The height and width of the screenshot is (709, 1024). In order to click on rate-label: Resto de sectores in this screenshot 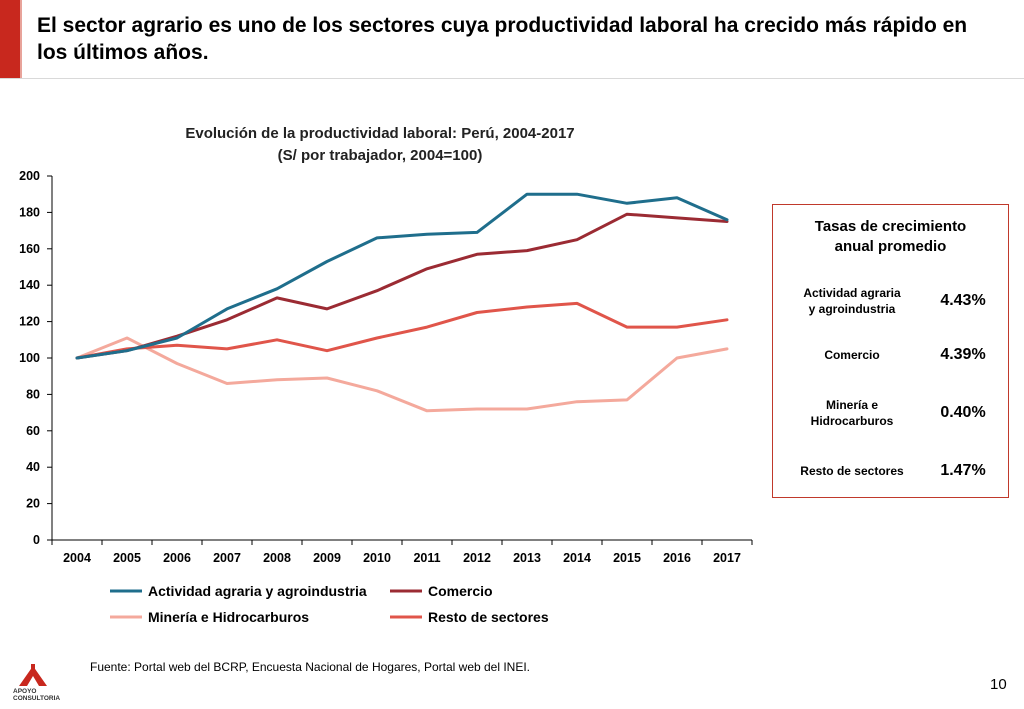, I will do `click(852, 471)`.